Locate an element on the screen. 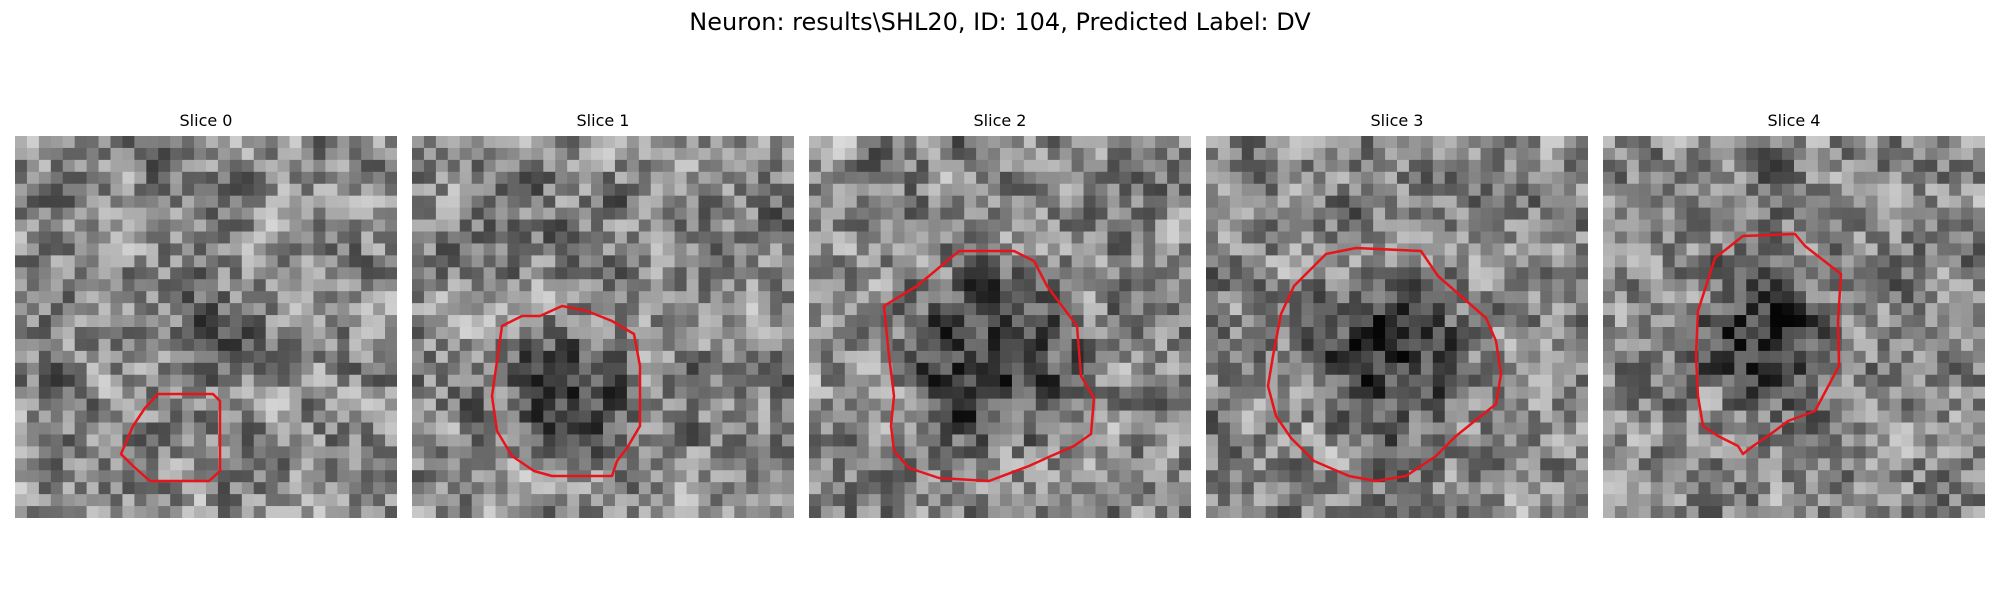 Image resolution: width=2000 pixels, height=600 pixels. slice-title: Slice 1 is located at coordinates (603, 120).